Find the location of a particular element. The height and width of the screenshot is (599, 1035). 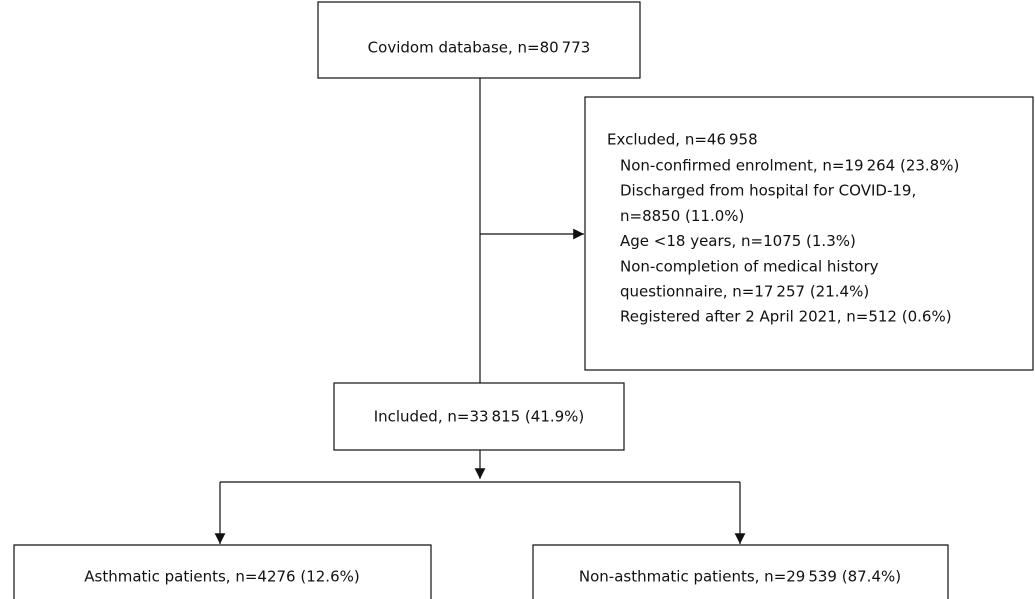

included-box is located at coordinates (479, 416).